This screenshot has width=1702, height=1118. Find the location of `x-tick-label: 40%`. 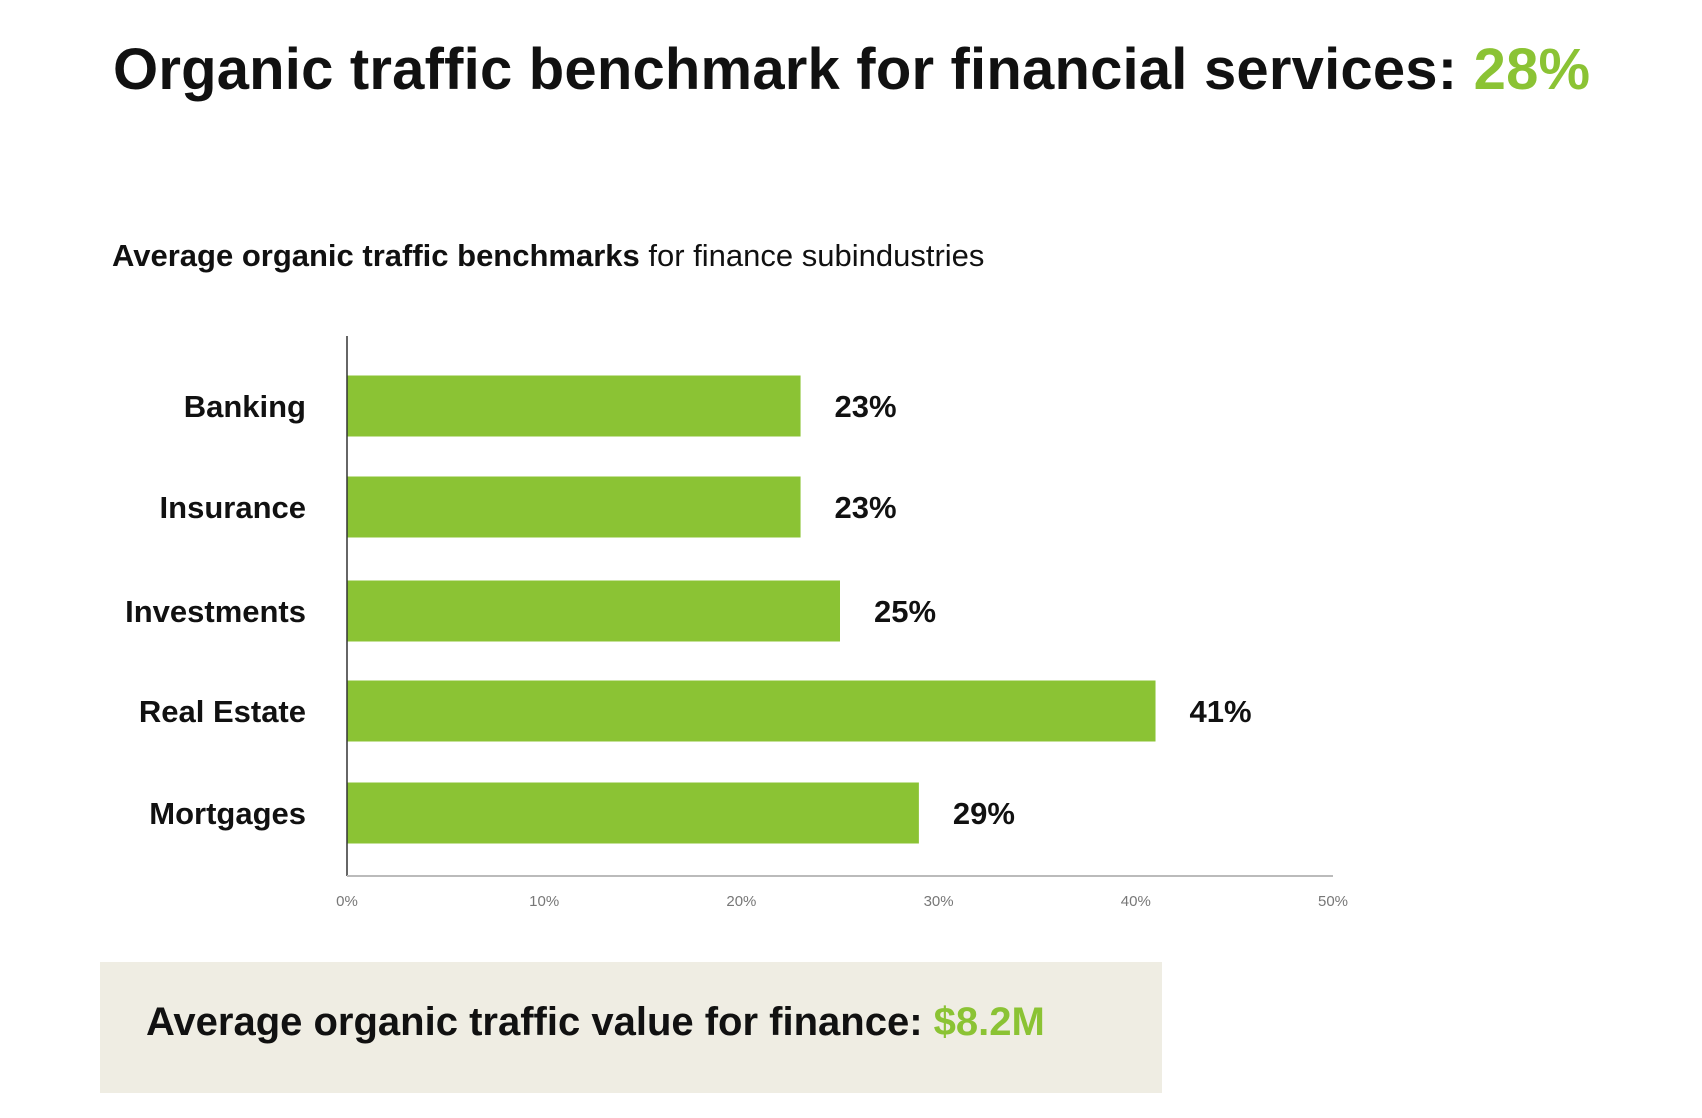

x-tick-label: 40% is located at coordinates (1136, 901).